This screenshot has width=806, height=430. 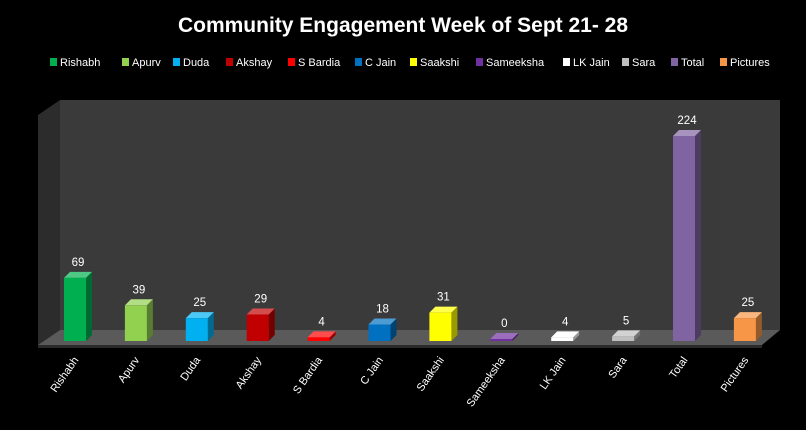 I want to click on bar-value-label: 0, so click(x=504, y=324).